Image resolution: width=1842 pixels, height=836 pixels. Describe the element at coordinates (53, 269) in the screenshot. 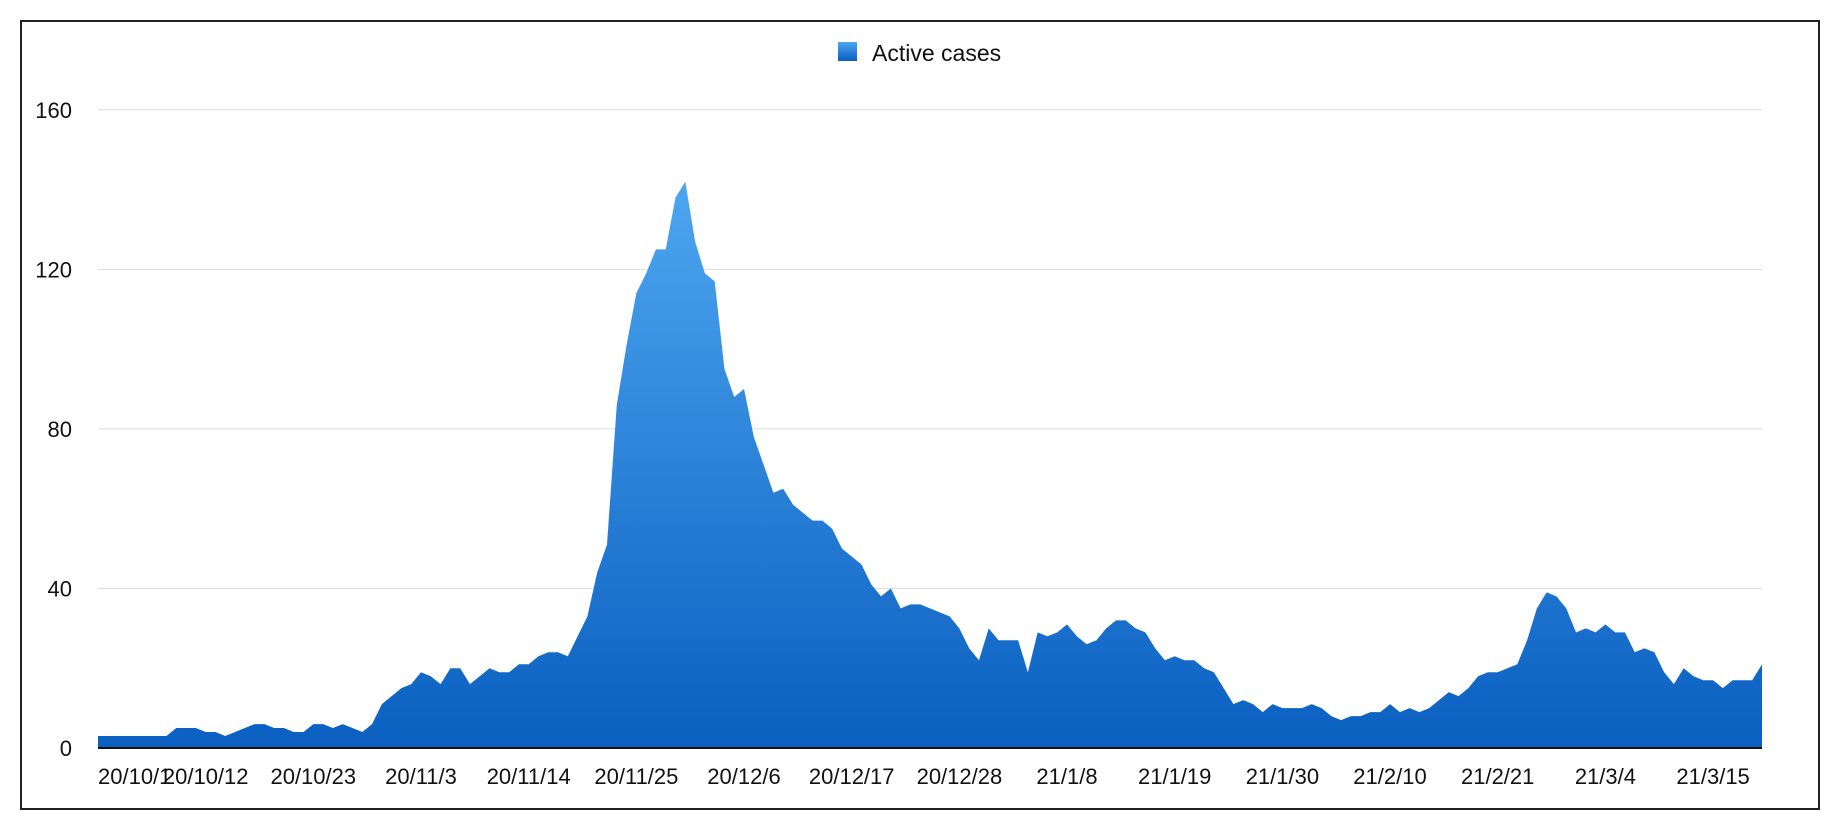

I see `y-tick-label: 120` at that location.